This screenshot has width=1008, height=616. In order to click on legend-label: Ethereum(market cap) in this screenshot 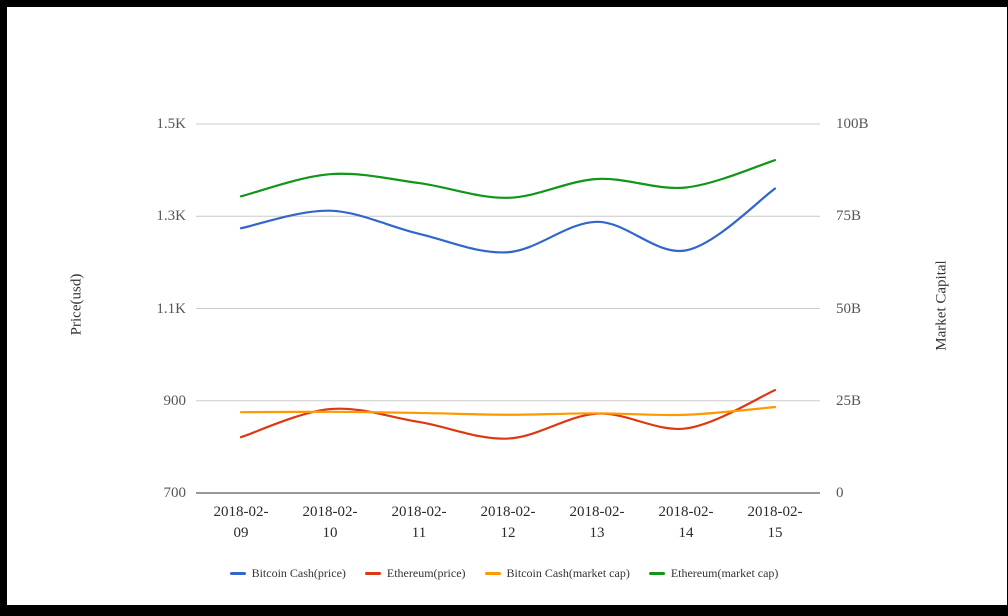, I will do `click(724, 572)`.